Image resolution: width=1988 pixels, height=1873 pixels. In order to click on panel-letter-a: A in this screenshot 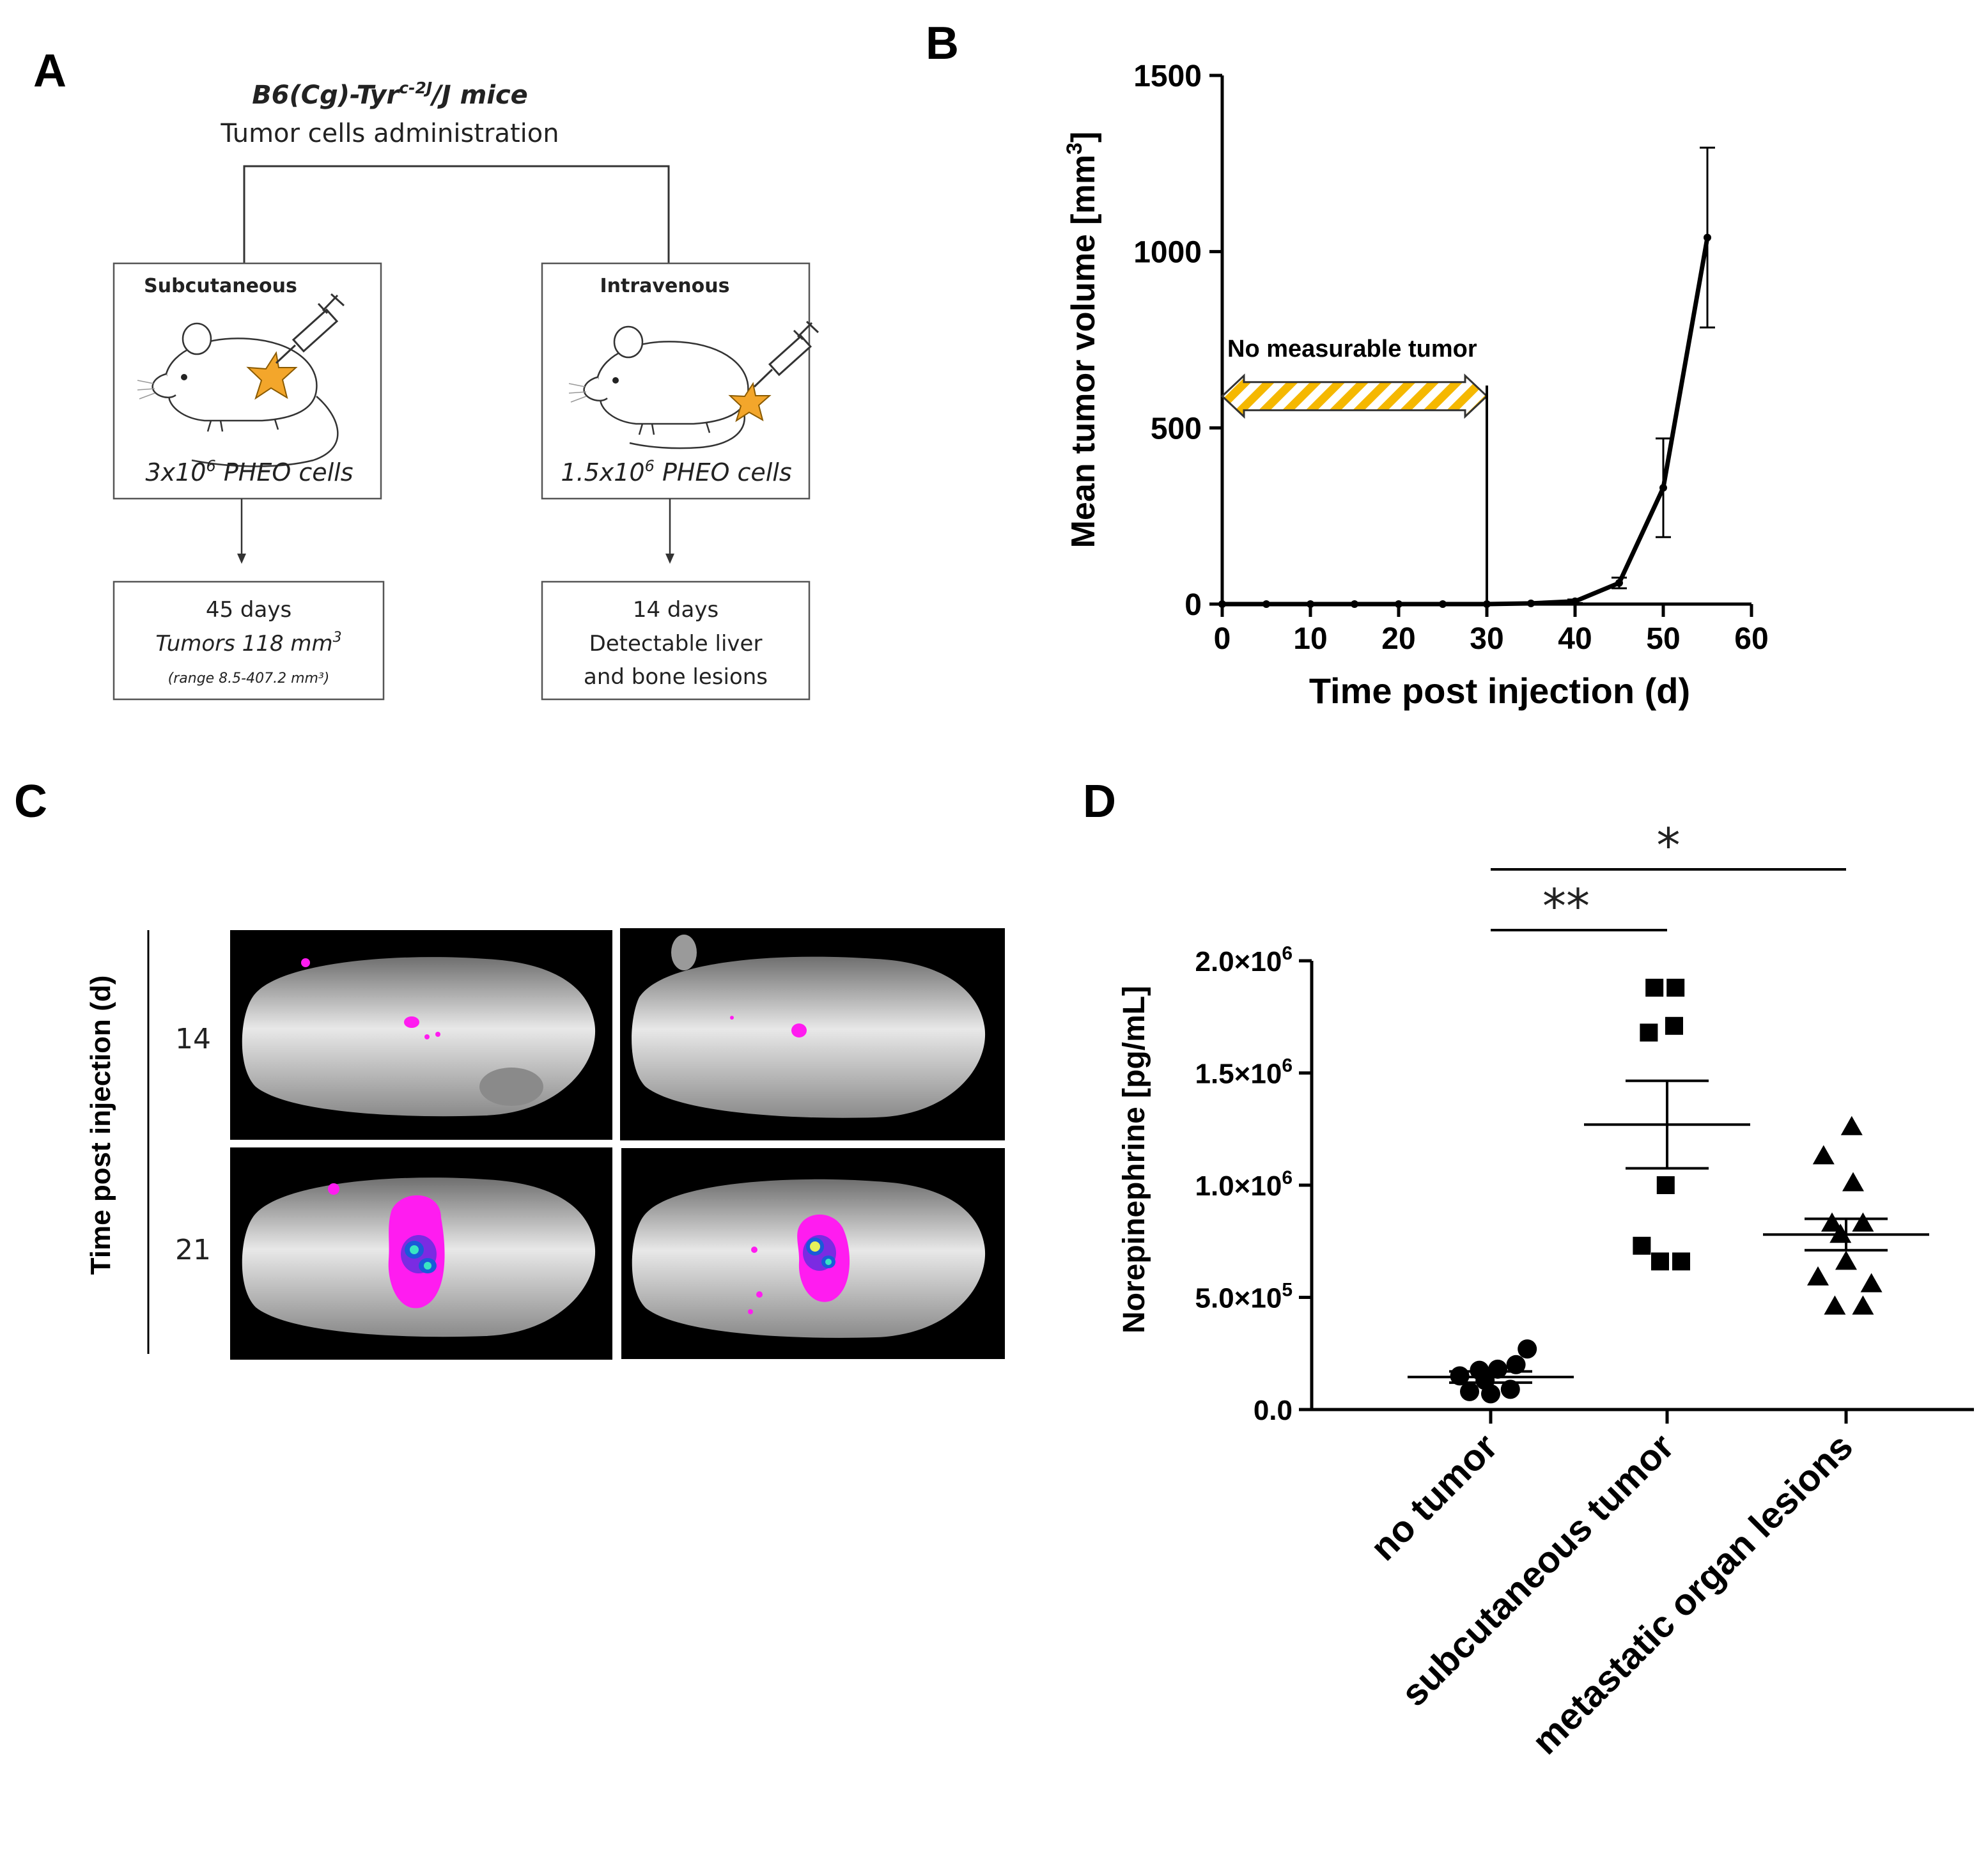, I will do `click(49, 71)`.